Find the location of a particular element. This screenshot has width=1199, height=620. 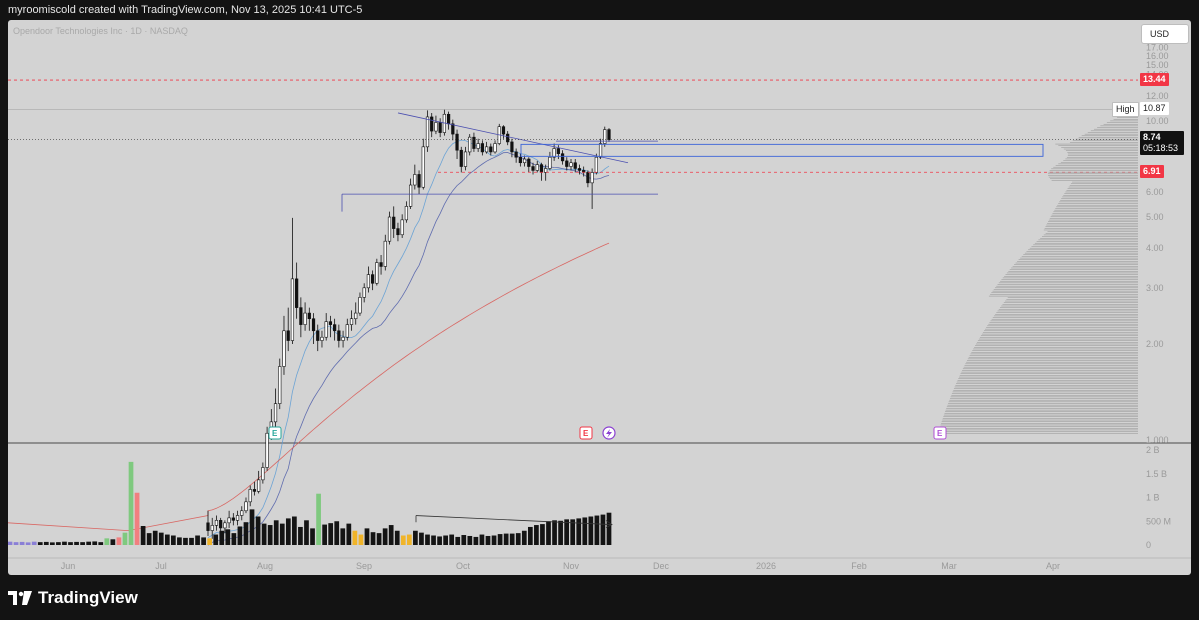

time-axis-label: Feb is located at coordinates (859, 566).